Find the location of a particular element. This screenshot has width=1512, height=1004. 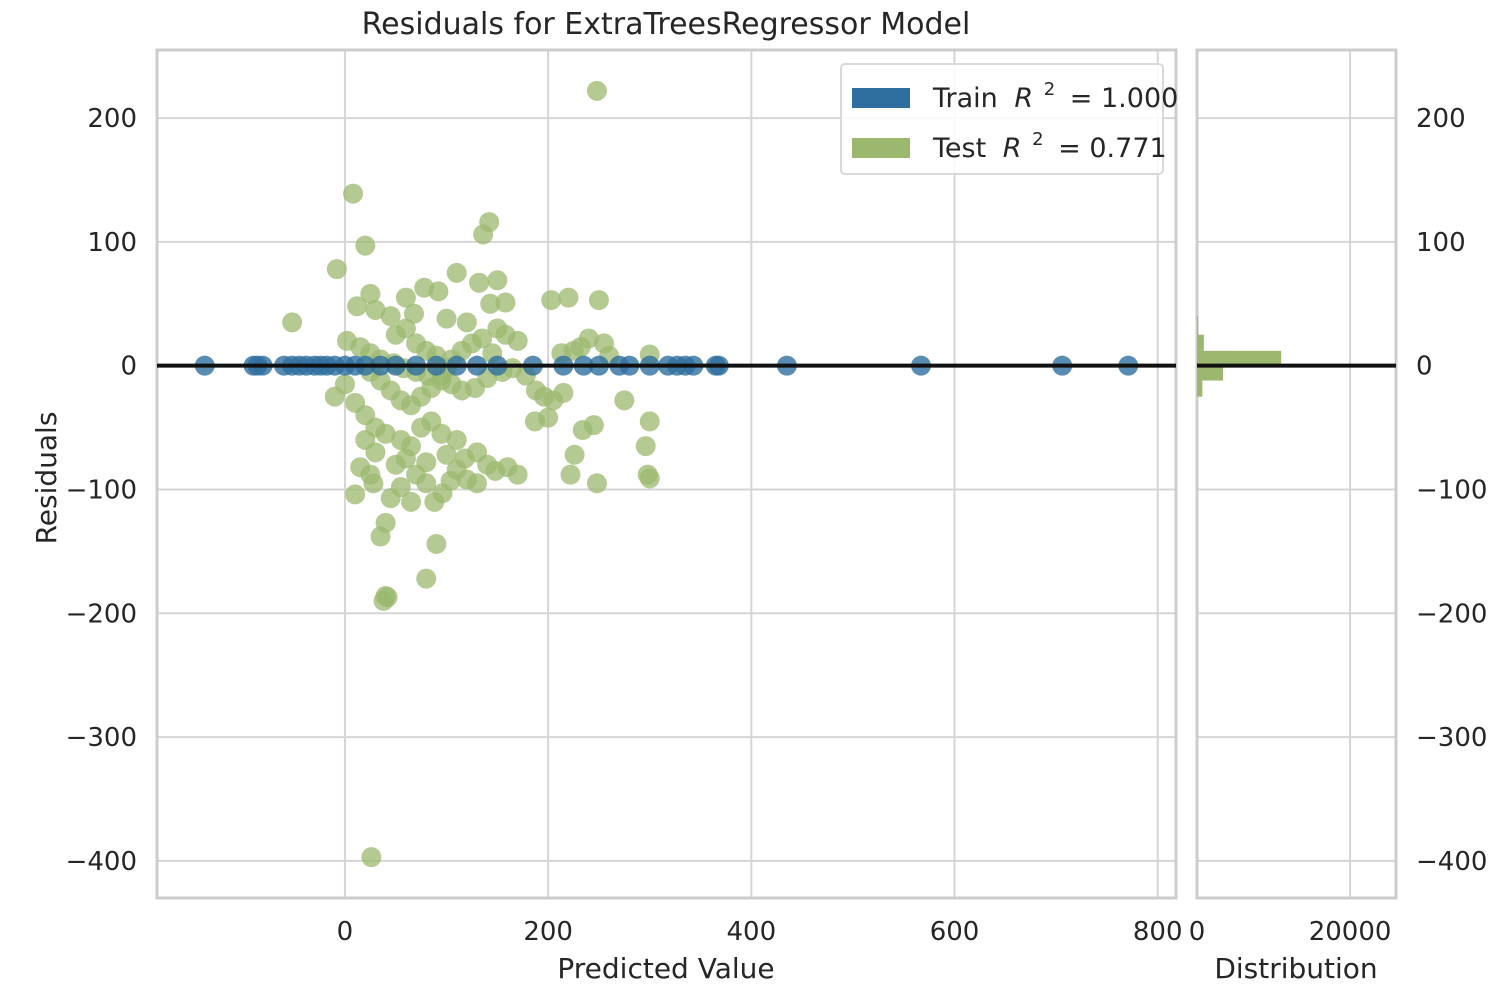

y-tick-label: 200 is located at coordinates (112, 119).